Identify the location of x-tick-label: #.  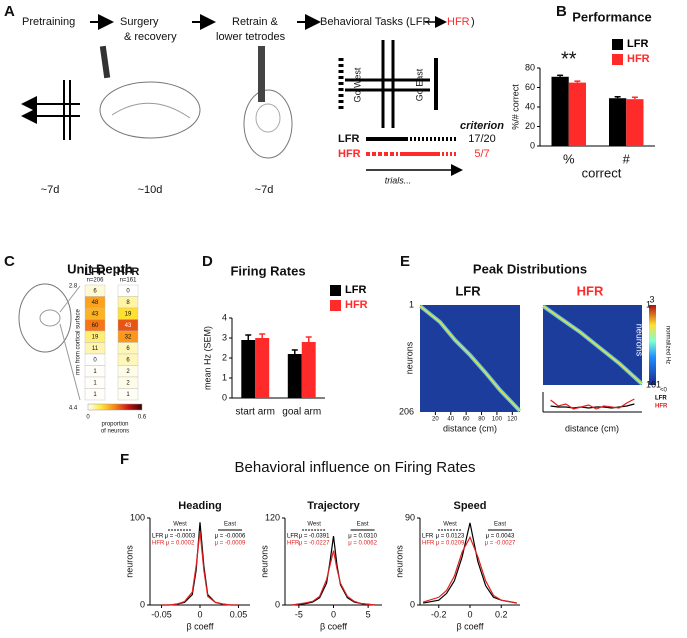
(627, 158).